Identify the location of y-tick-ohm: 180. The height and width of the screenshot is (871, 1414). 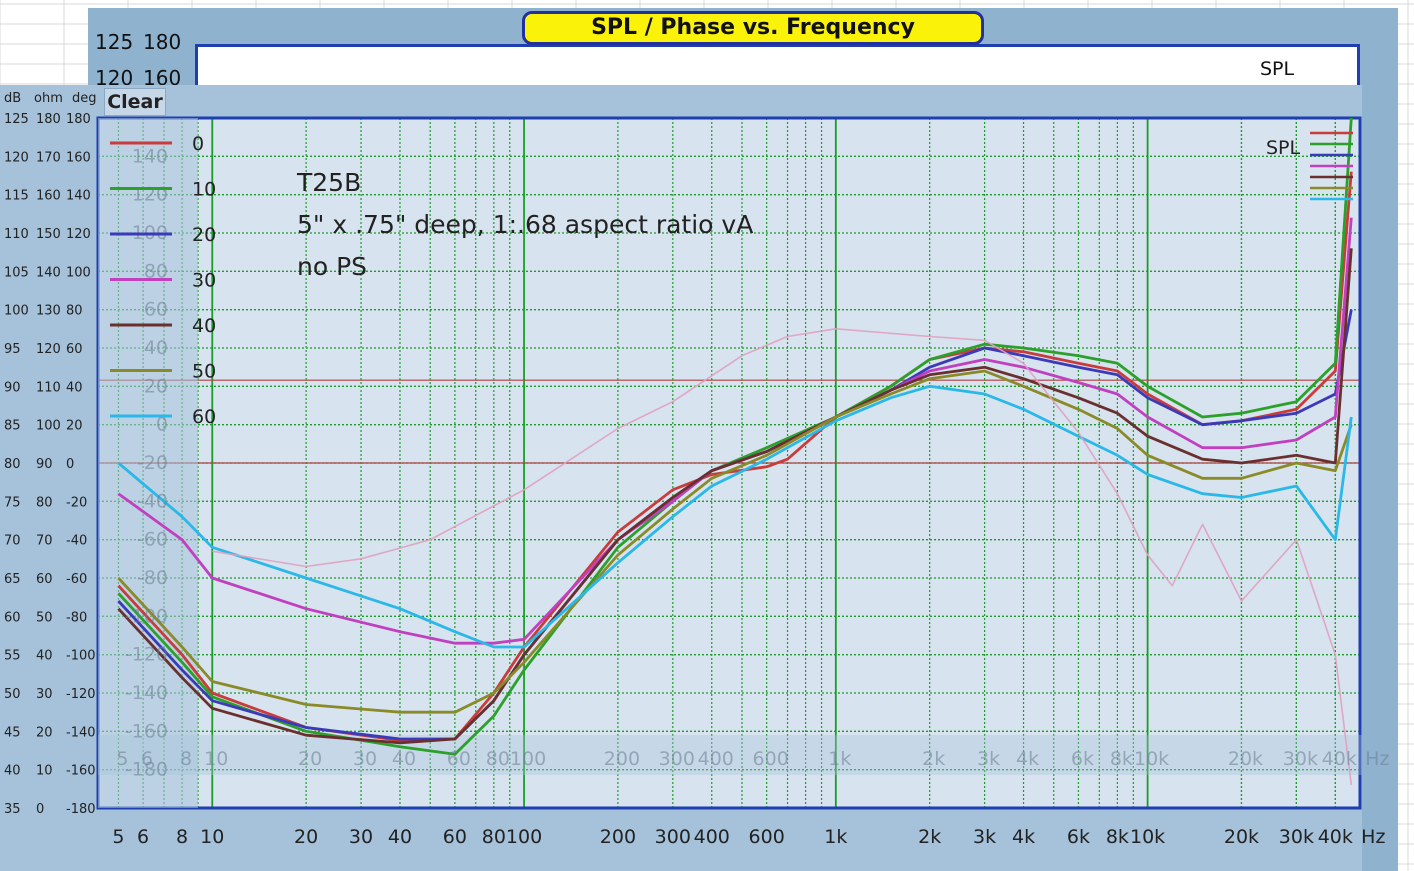
(48, 119).